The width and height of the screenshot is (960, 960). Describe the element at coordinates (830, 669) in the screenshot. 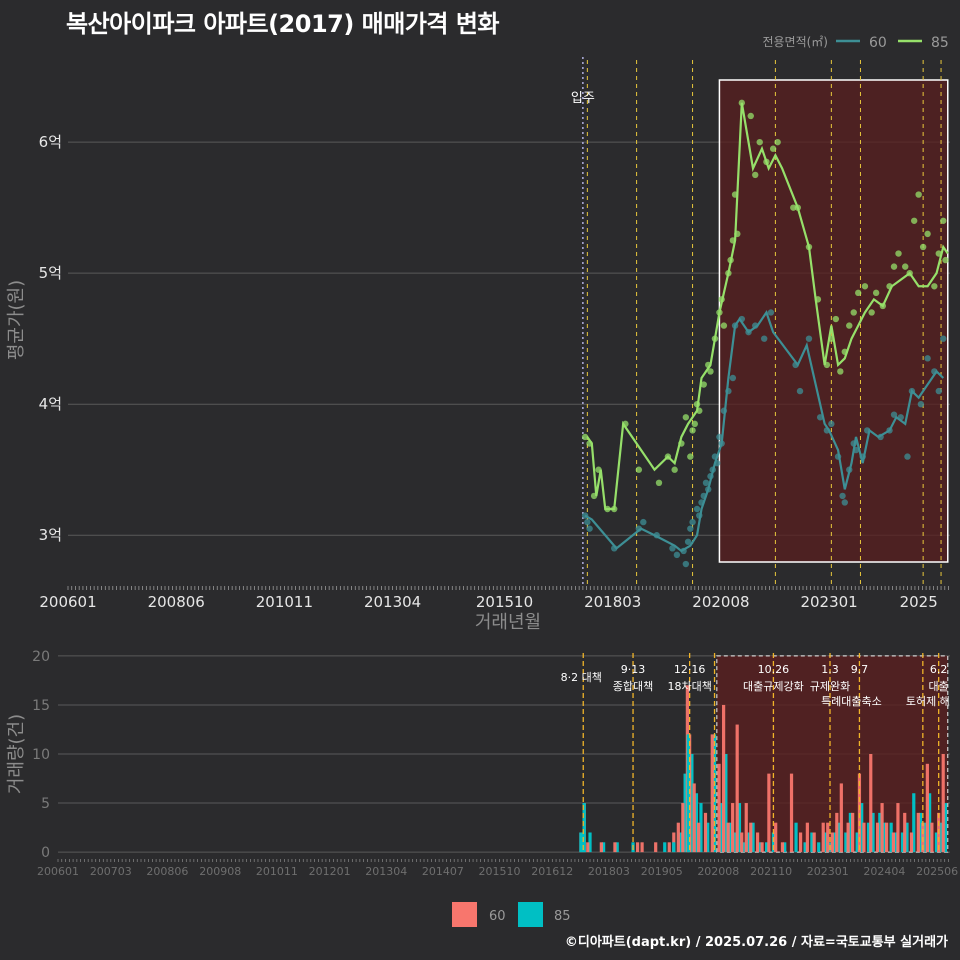

I see `policy-label-date: 1.3` at that location.